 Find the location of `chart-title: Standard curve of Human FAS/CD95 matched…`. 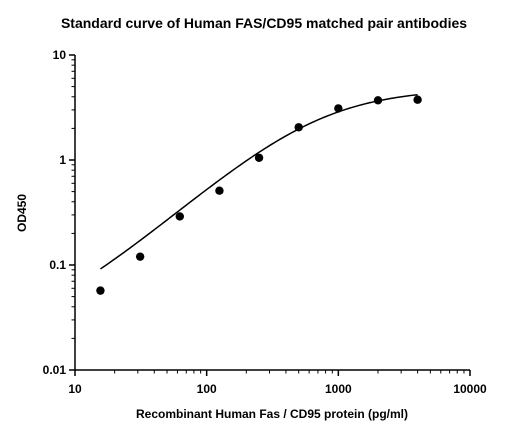

chart-title: Standard curve of Human FAS/CD95 matched… is located at coordinates (264, 23).